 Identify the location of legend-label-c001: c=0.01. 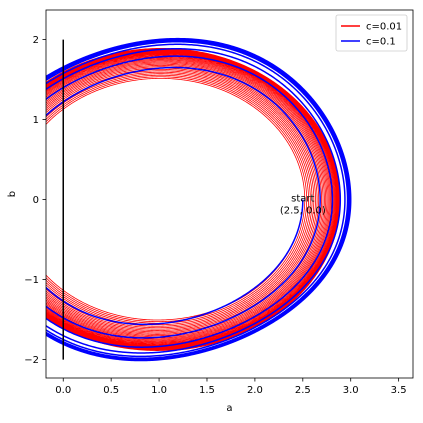
(384, 27).